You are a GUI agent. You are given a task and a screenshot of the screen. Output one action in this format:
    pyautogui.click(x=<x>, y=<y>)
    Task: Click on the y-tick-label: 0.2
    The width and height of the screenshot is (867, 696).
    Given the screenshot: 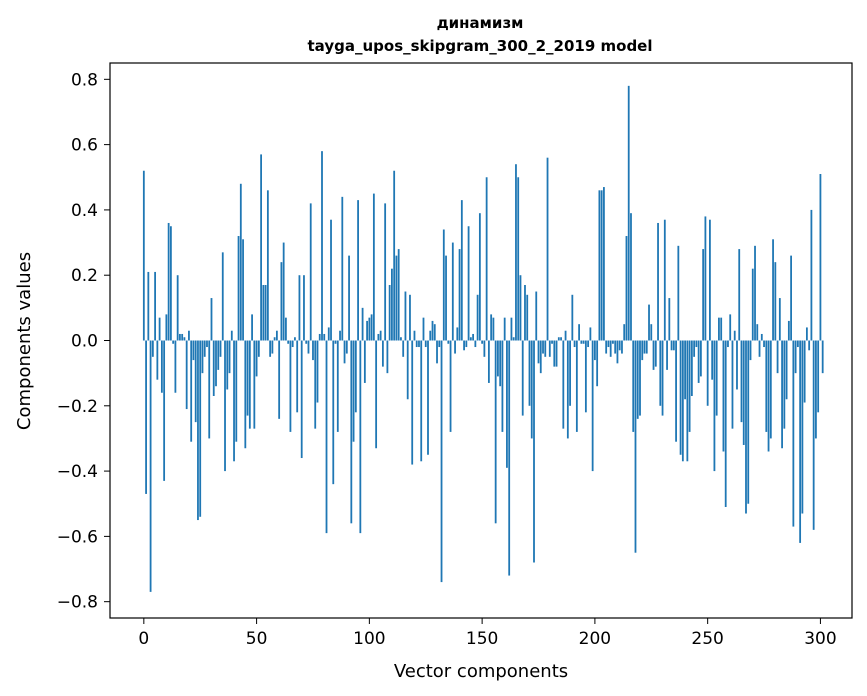 What is the action you would take?
    pyautogui.click(x=84, y=276)
    